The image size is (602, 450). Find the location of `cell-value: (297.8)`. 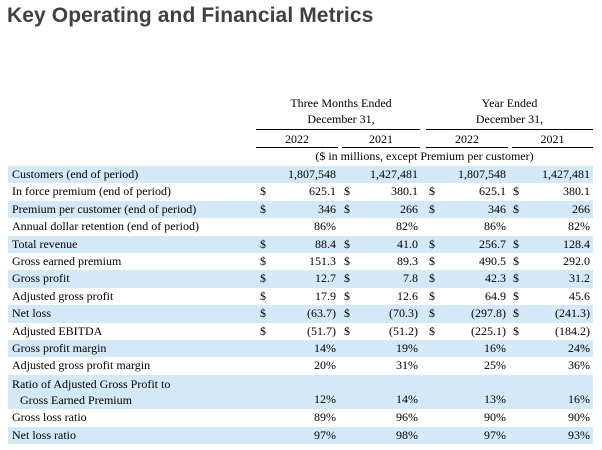

cell-value: (297.8) is located at coordinates (488, 313).